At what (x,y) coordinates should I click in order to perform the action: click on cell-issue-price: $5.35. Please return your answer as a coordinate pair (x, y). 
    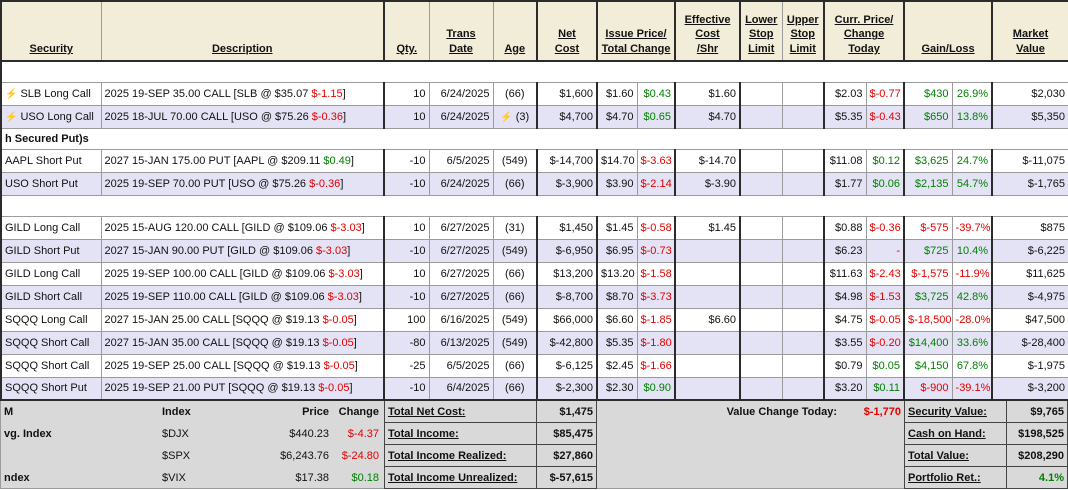
    Looking at the image, I should click on (617, 342).